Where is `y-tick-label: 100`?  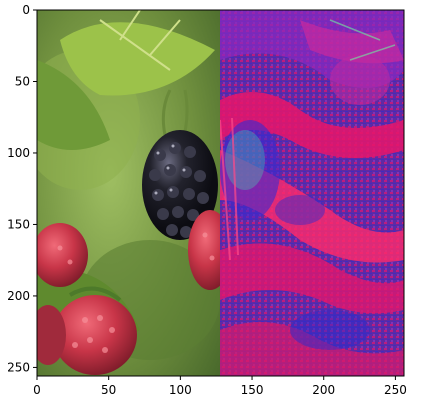
y-tick-label: 100 is located at coordinates (18, 153).